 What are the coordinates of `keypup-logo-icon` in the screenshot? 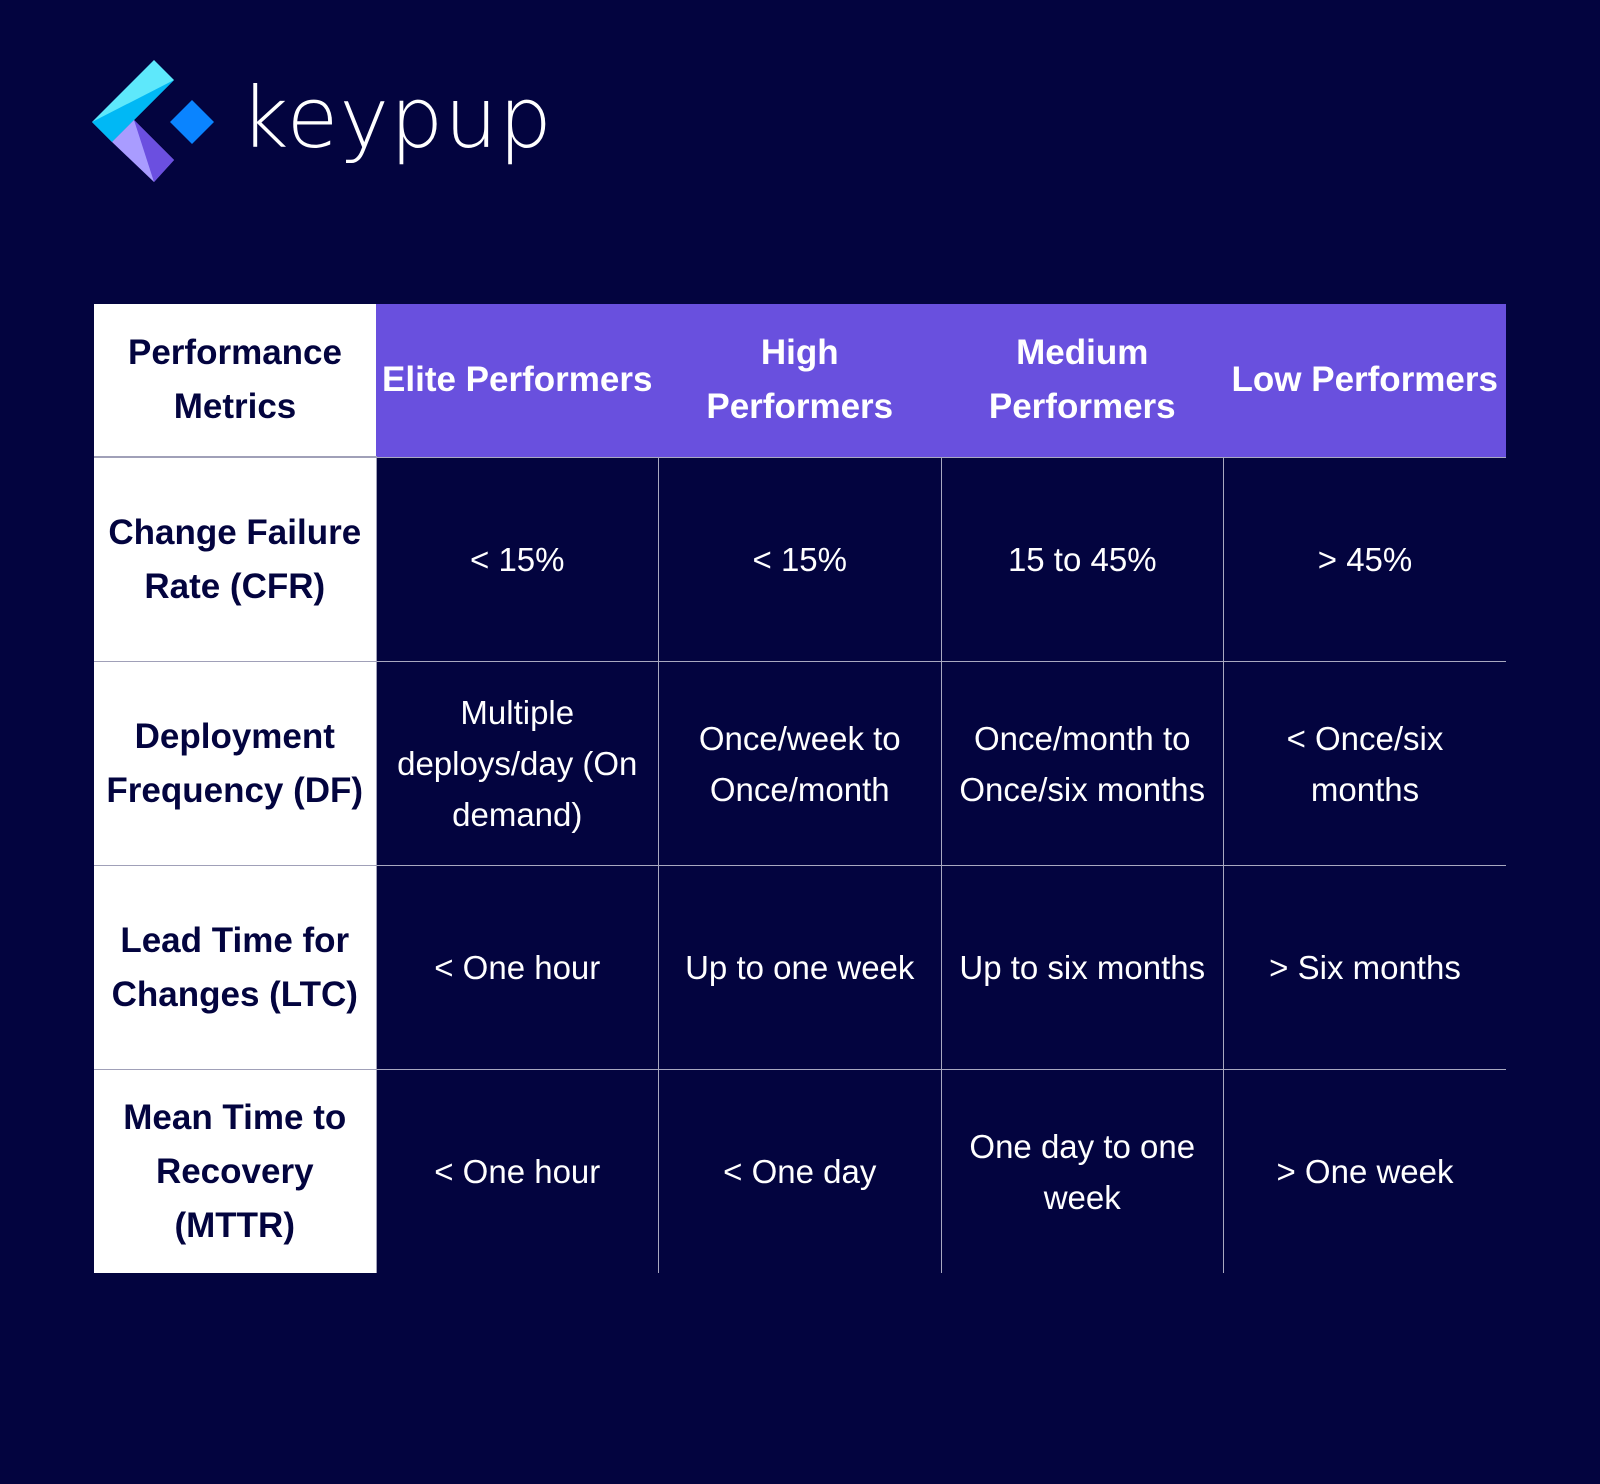 It's located at (153, 120).